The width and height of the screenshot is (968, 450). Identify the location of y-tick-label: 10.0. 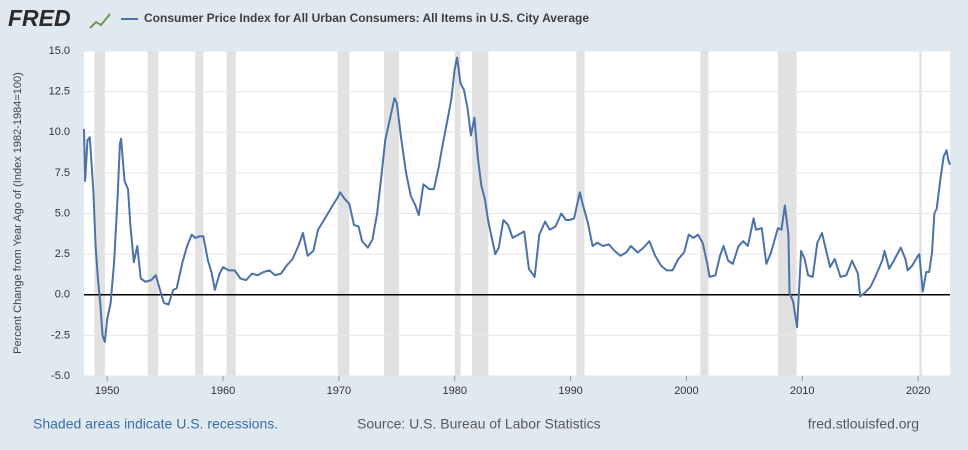
(59, 132).